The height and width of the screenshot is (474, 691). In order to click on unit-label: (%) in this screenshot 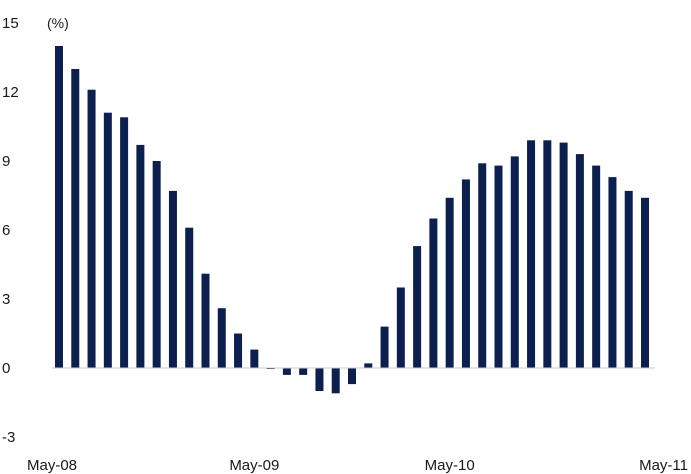, I will do `click(58, 23)`.